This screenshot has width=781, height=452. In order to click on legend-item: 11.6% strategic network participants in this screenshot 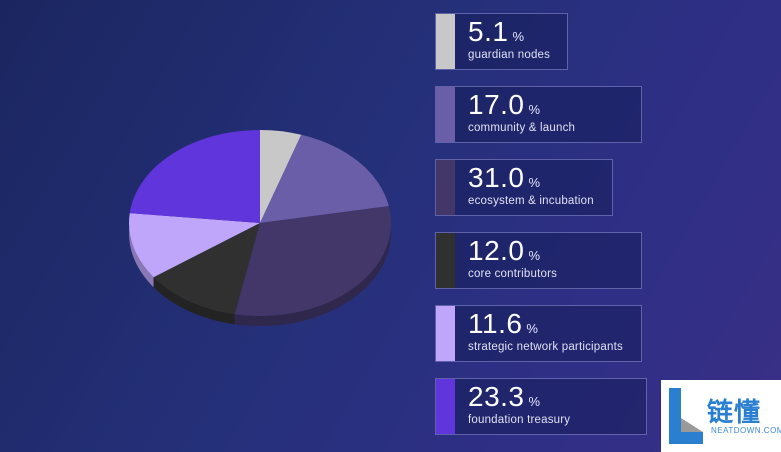, I will do `click(538, 333)`.